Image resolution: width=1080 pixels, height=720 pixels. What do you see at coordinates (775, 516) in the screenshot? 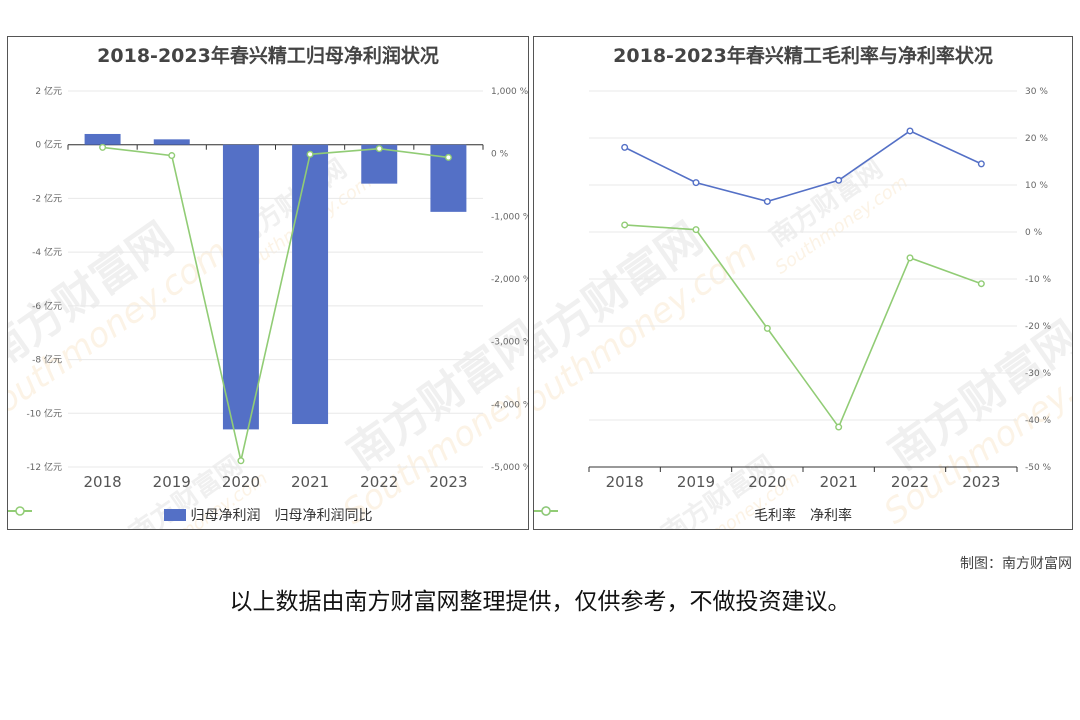
I see `legend-label: 毛利率` at bounding box center [775, 516].